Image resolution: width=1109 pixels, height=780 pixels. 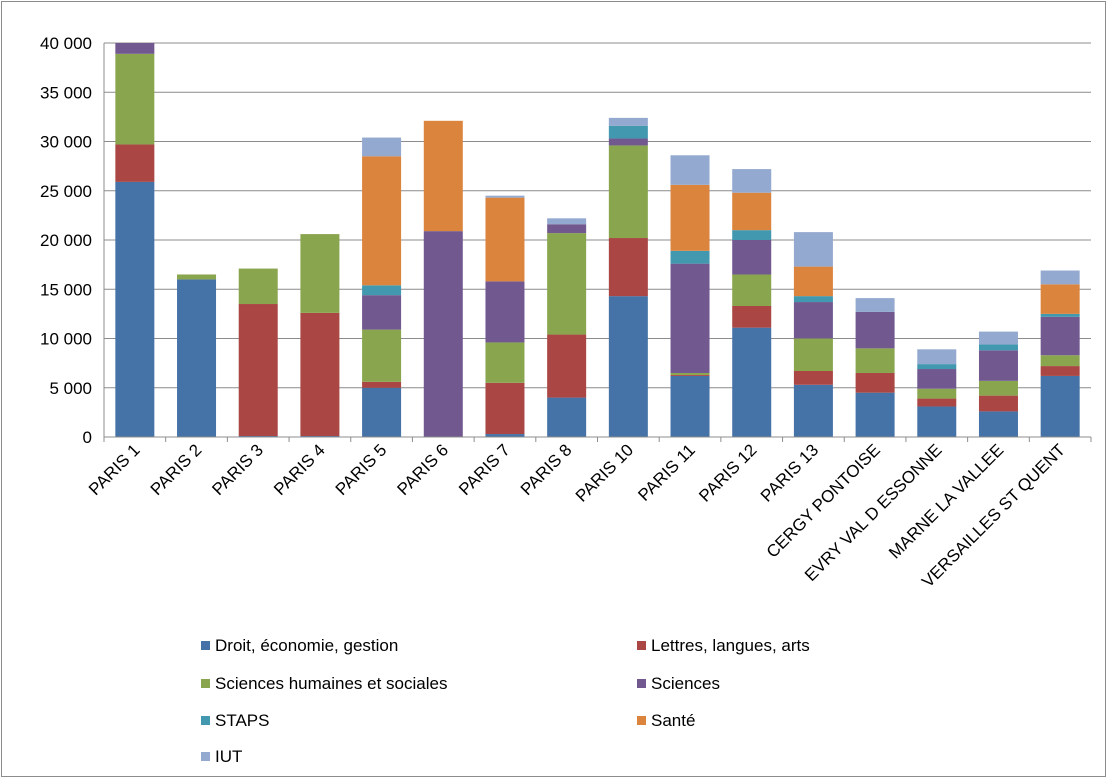 What do you see at coordinates (789, 472) in the screenshot?
I see `x-tick-label: PARIS 13` at bounding box center [789, 472].